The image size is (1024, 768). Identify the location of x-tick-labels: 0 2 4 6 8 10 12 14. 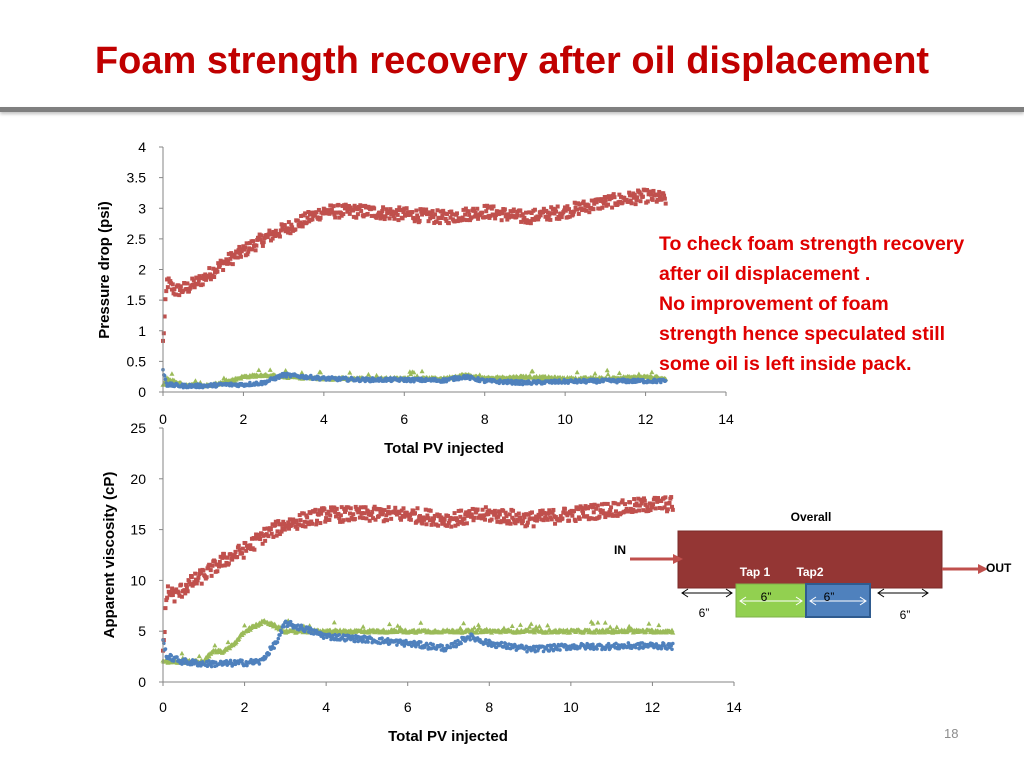
(446, 409).